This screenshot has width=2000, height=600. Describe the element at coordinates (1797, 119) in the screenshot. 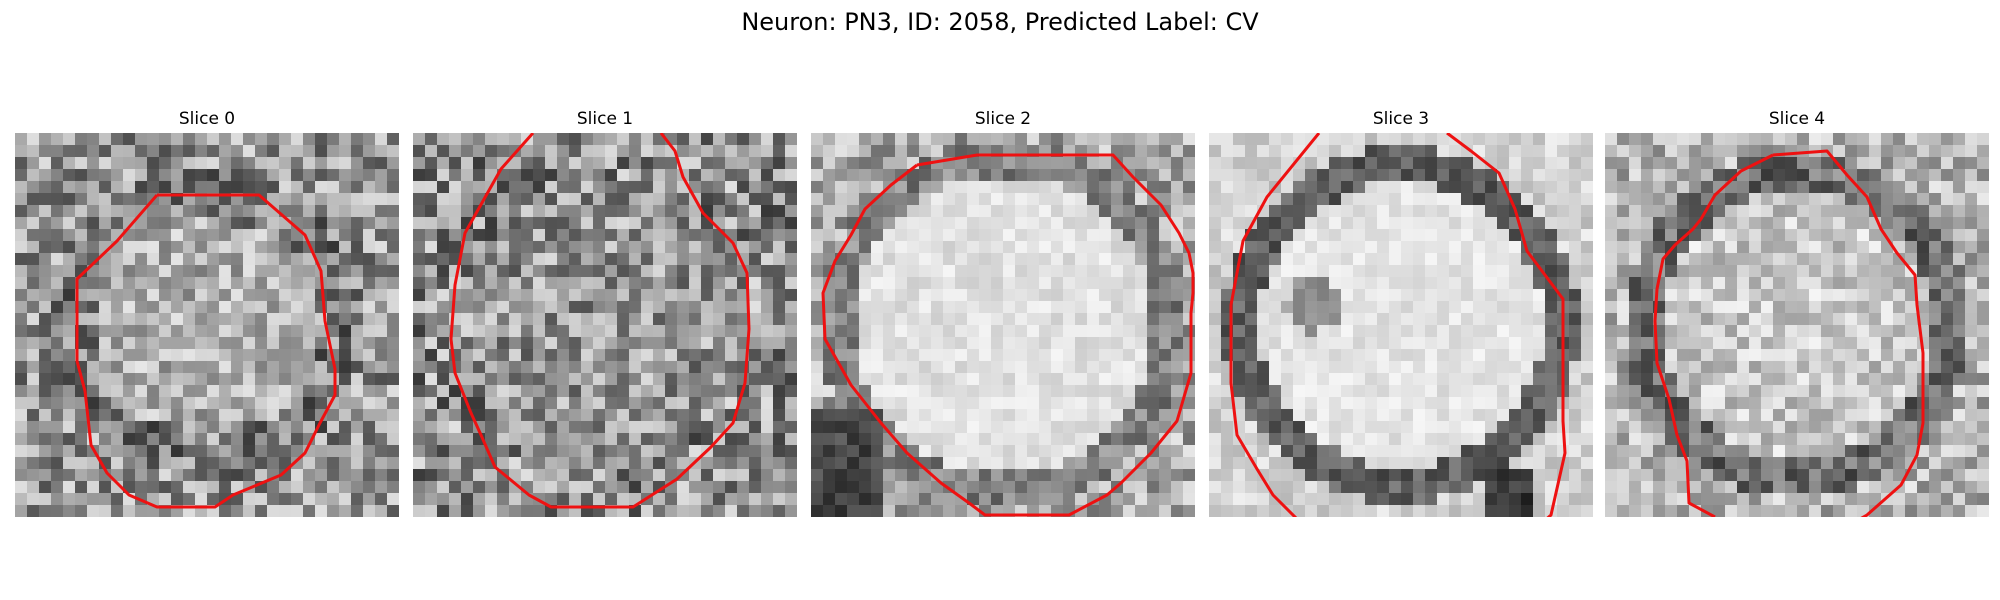

I see `slice-title: Slice 4` at that location.